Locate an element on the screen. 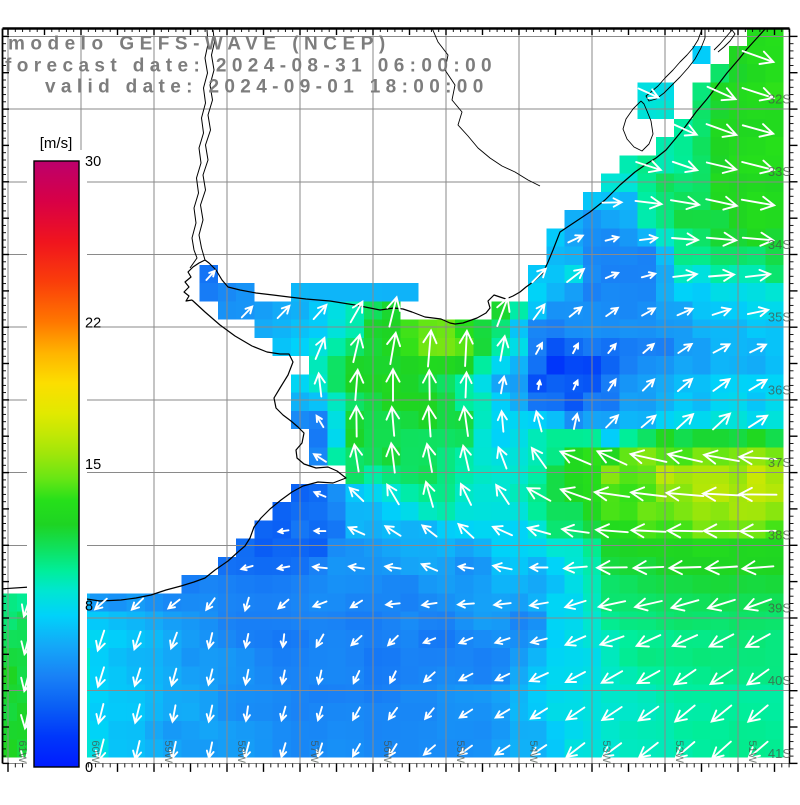 The image size is (800, 805). svg-text: 56W is located at coordinates (387, 751).